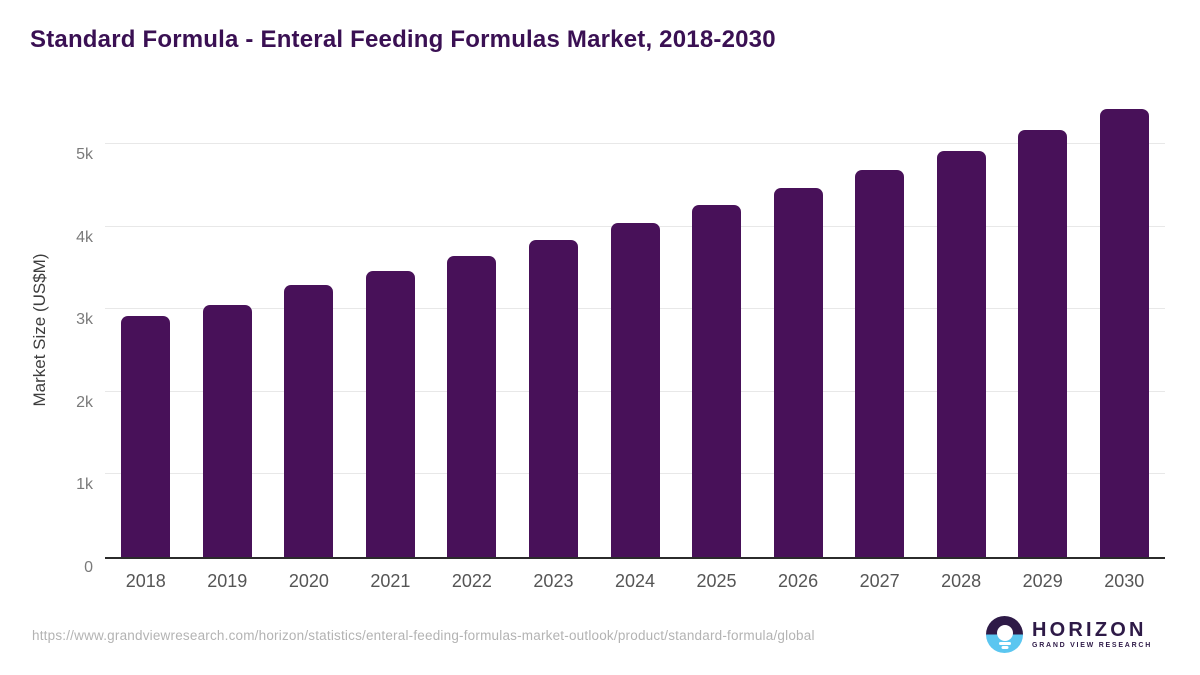 The height and width of the screenshot is (675, 1200). Describe the element at coordinates (39, 330) in the screenshot. I see `y-axis-title: Market Size (US$M)` at that location.